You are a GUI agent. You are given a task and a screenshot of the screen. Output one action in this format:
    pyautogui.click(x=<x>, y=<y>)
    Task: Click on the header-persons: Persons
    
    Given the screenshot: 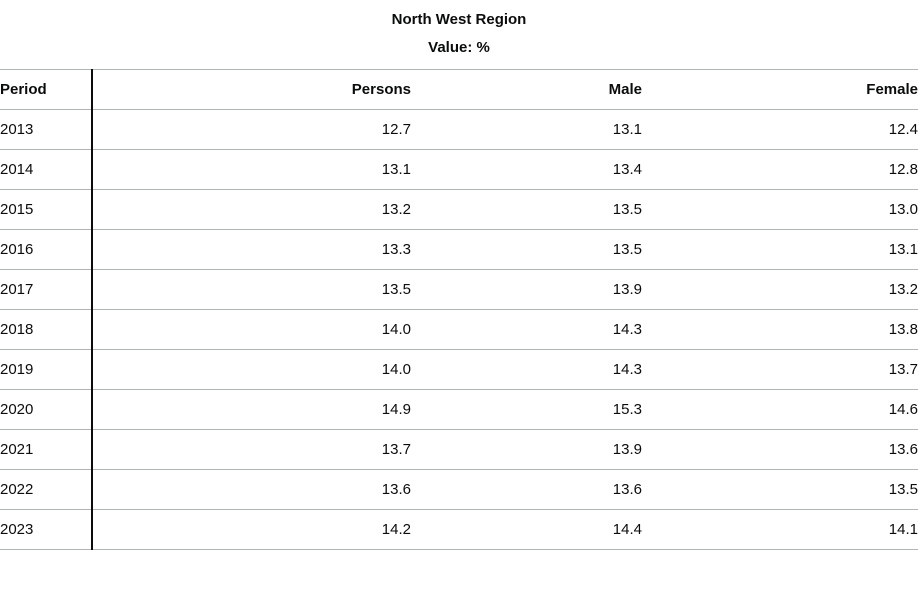 What is the action you would take?
    pyautogui.click(x=251, y=89)
    